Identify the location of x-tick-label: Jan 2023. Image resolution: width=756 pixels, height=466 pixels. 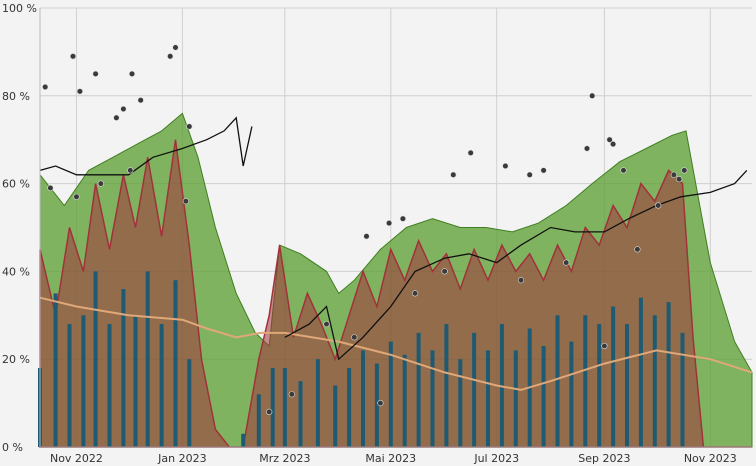
(181, 458).